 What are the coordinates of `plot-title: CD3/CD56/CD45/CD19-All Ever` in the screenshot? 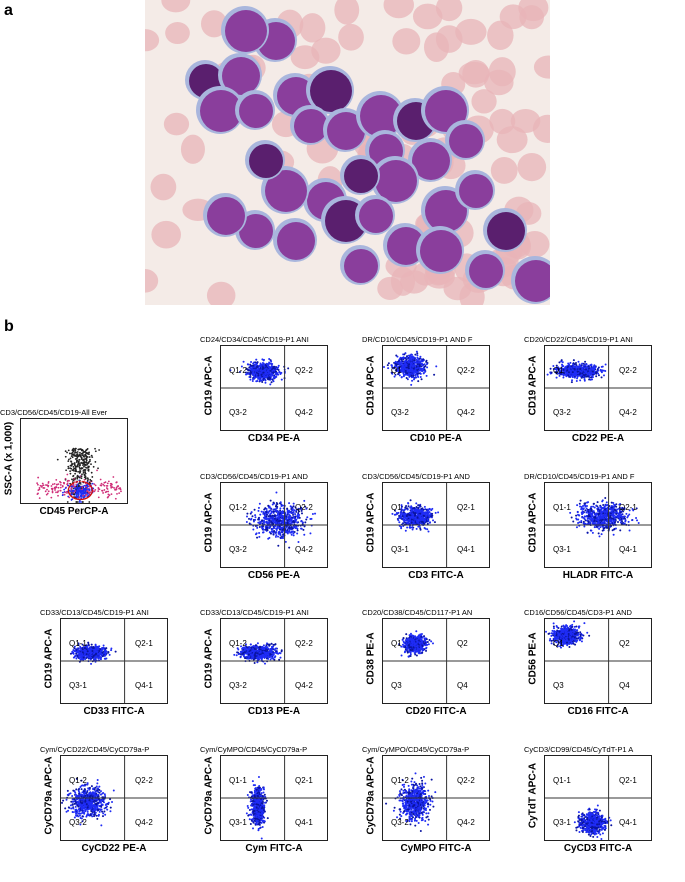 It's located at (54, 412).